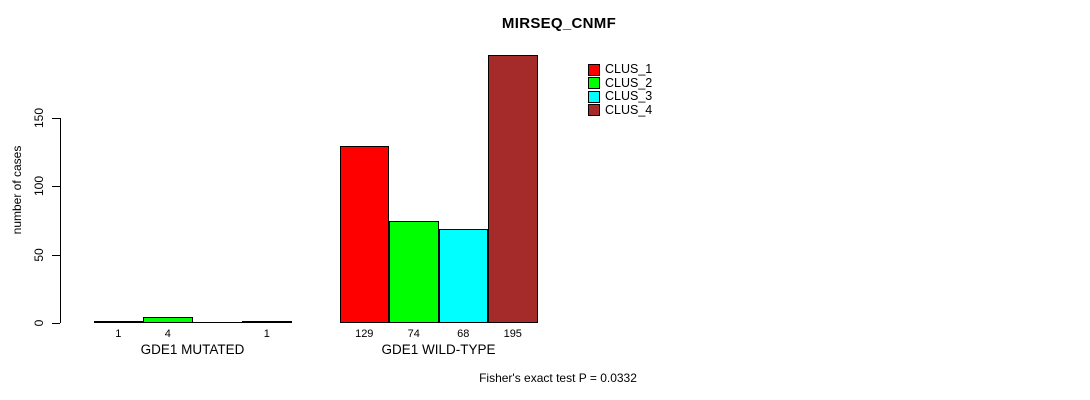 The height and width of the screenshot is (400, 1090). Describe the element at coordinates (559, 23) in the screenshot. I see `chart-title: MIRSEQ_CNMF` at that location.